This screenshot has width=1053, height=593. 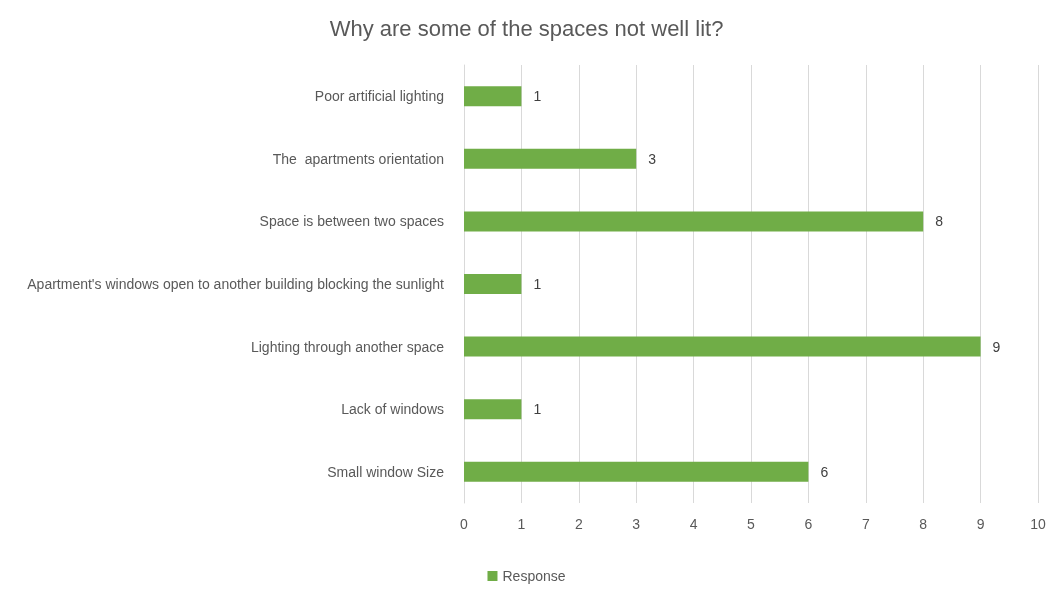 I want to click on data-label: 3, so click(x=652, y=158).